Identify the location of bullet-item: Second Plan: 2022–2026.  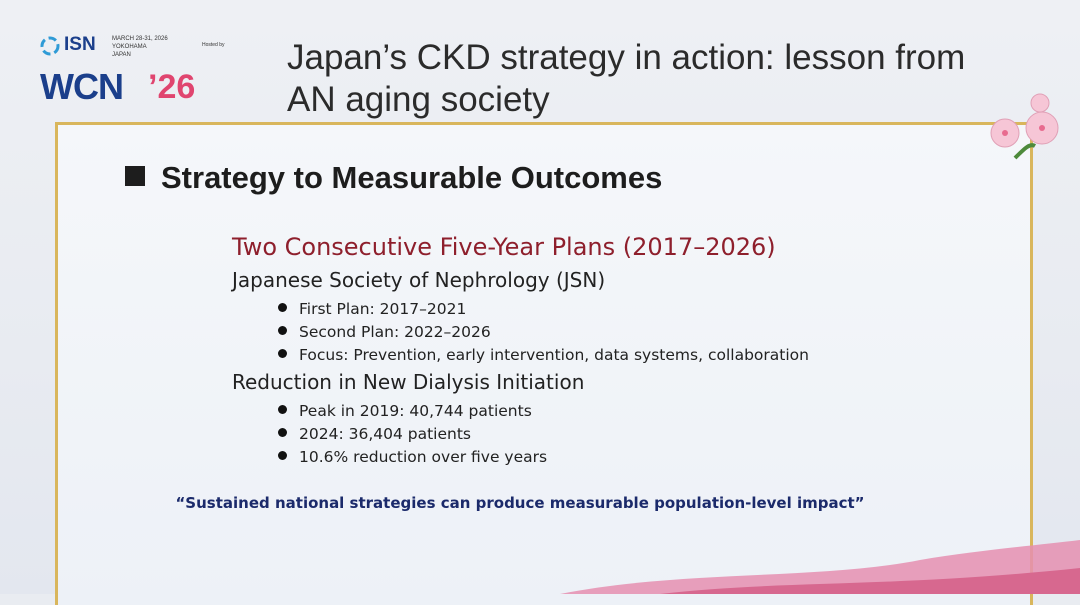
(384, 332).